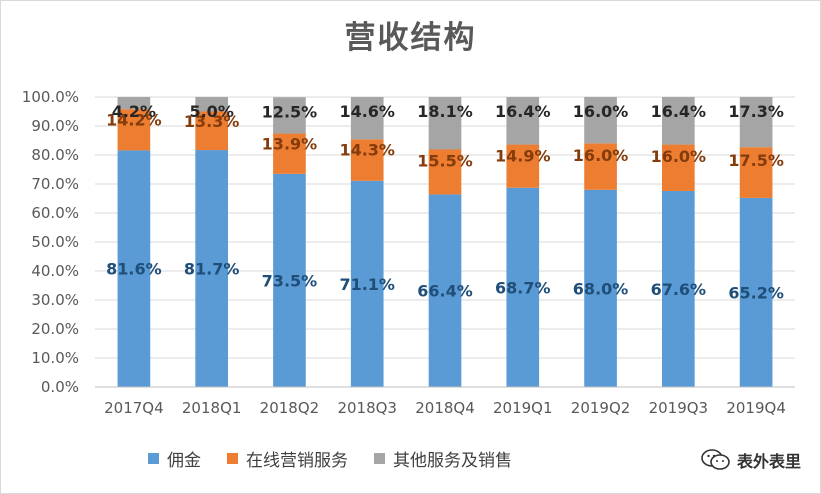  I want to click on y-tick-label: 70.0%, so click(55, 184).